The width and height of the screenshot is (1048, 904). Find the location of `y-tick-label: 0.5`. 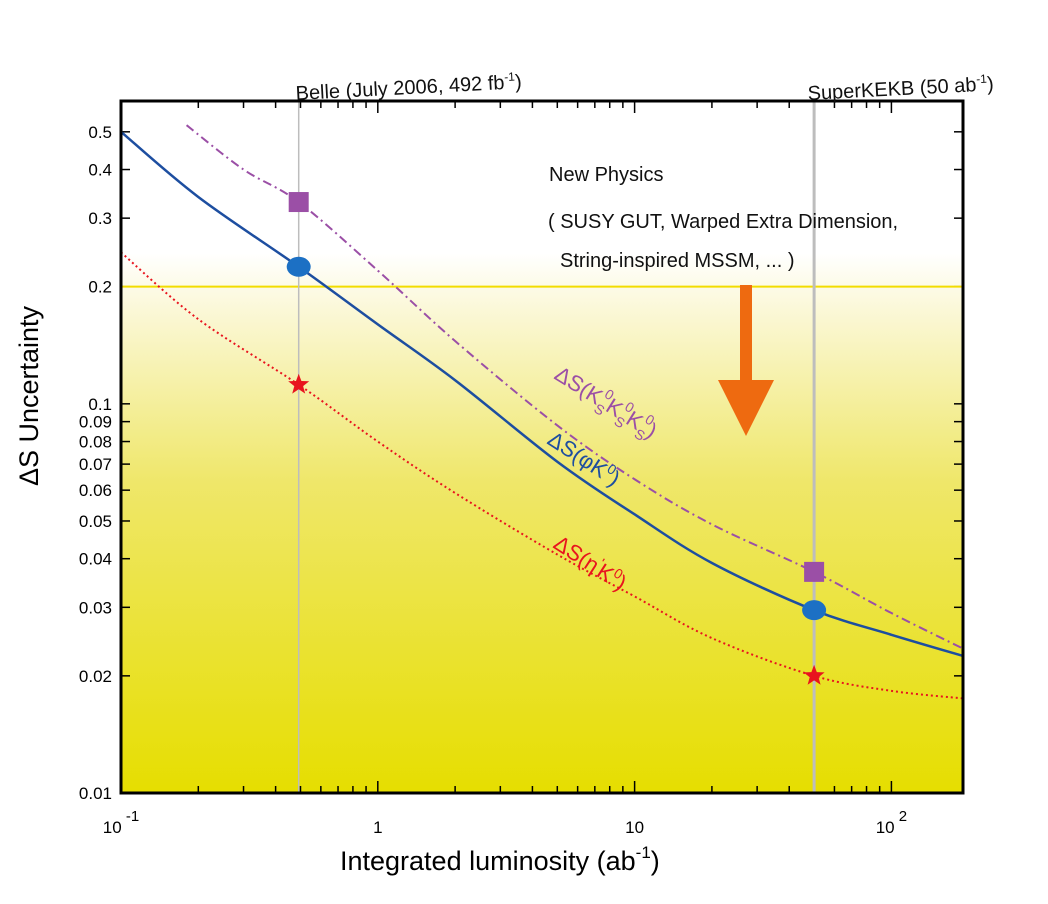

y-tick-label: 0.5 is located at coordinates (100, 132).